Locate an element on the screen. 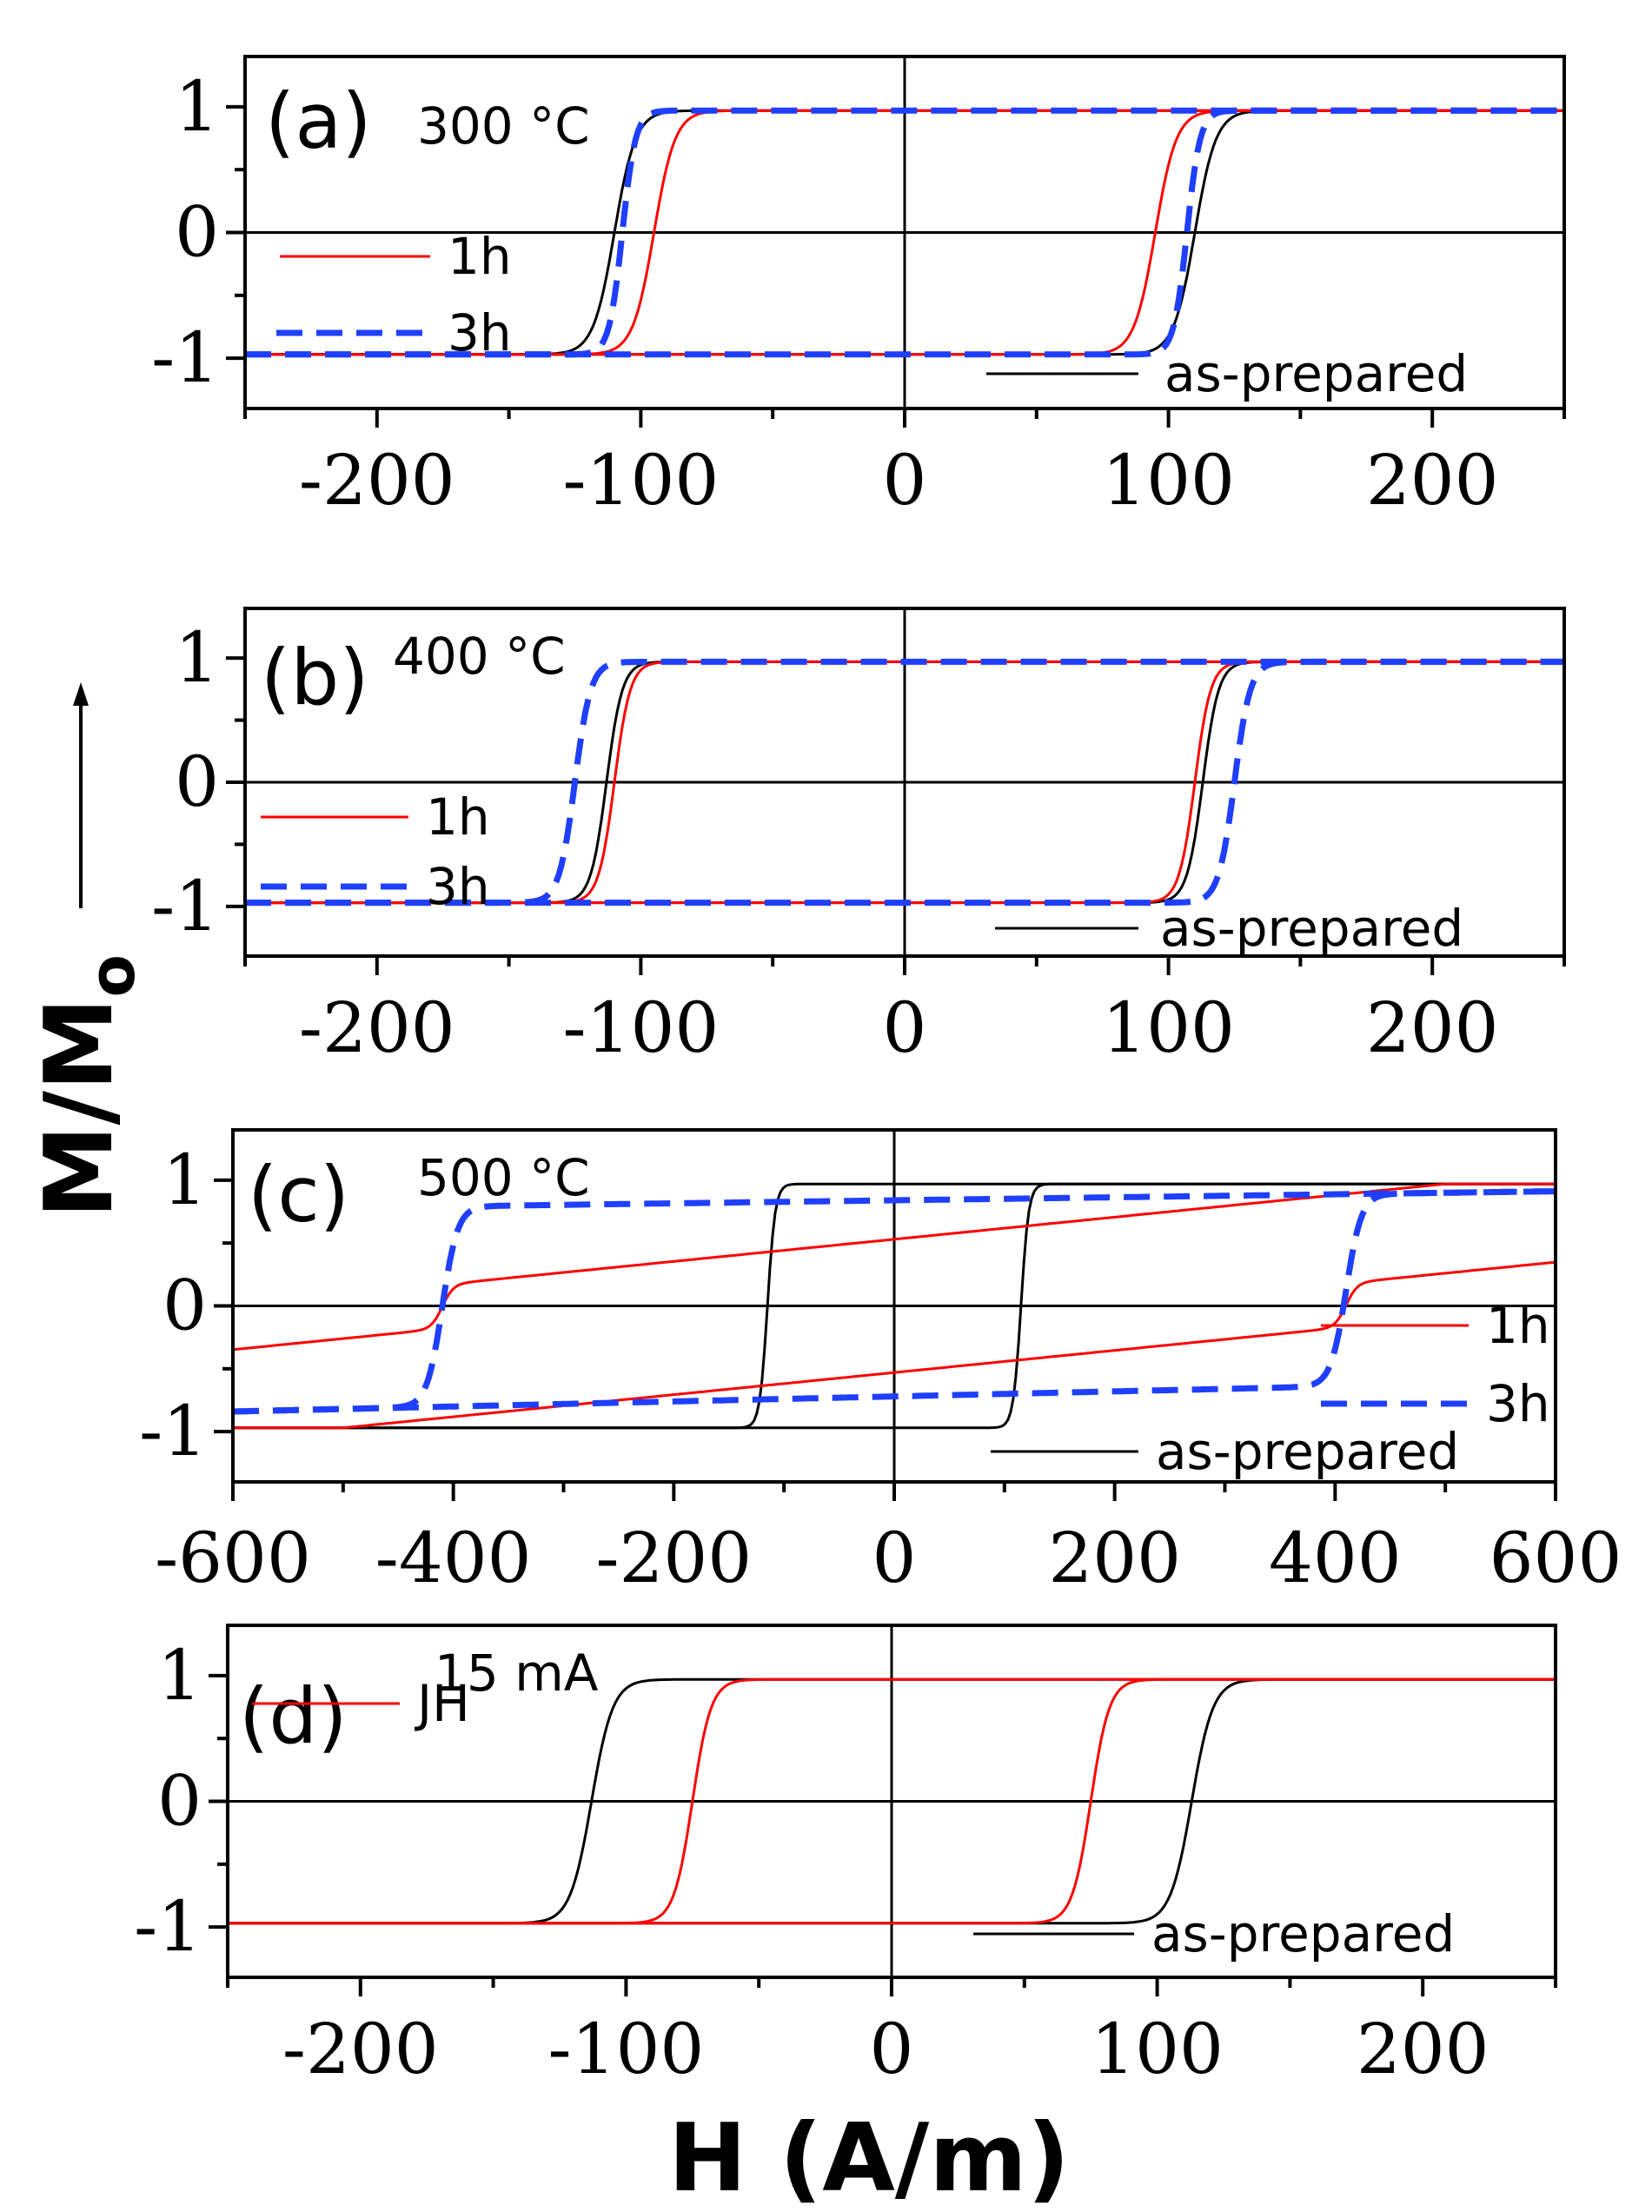  series-JH-descending is located at coordinates (892, 1801).